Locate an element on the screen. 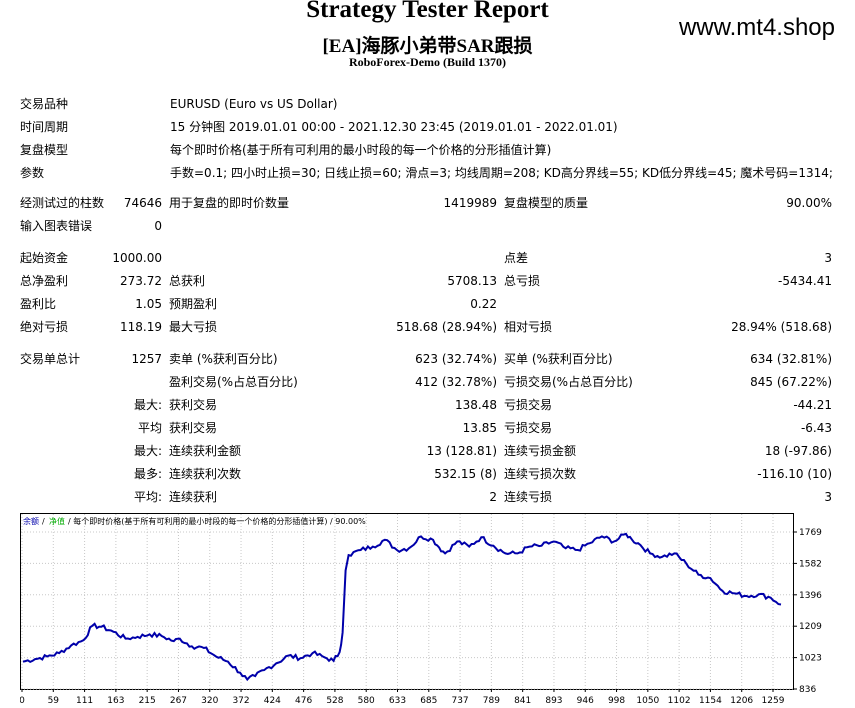 The image size is (855, 708). report-subtitle: [EA]海豚小弟带SAR跟损 is located at coordinates (427, 46).